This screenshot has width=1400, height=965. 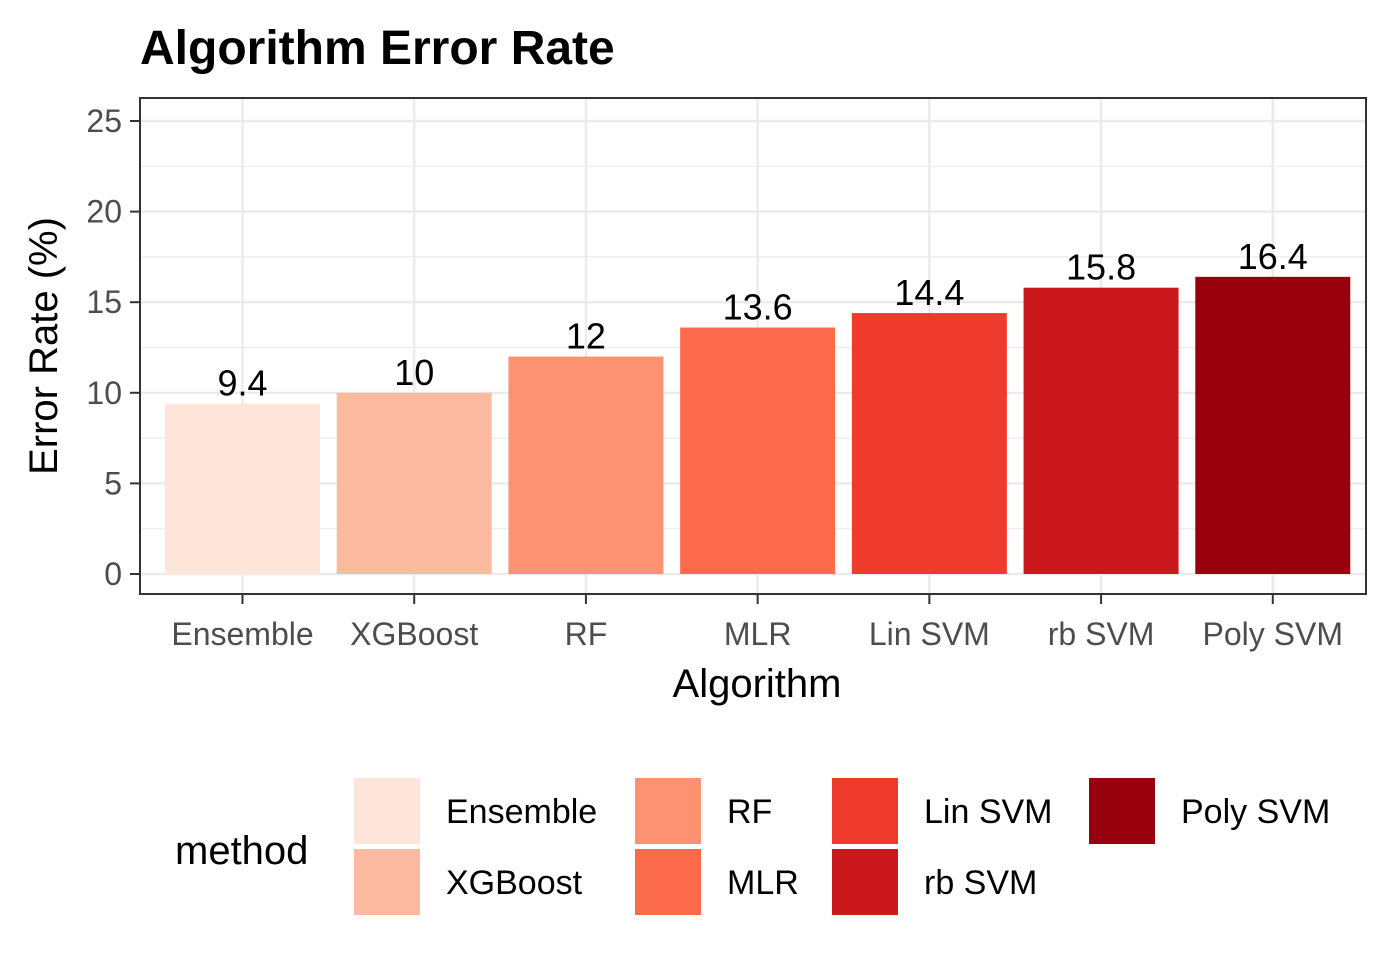 What do you see at coordinates (586, 336) in the screenshot?
I see `data-label: 12` at bounding box center [586, 336].